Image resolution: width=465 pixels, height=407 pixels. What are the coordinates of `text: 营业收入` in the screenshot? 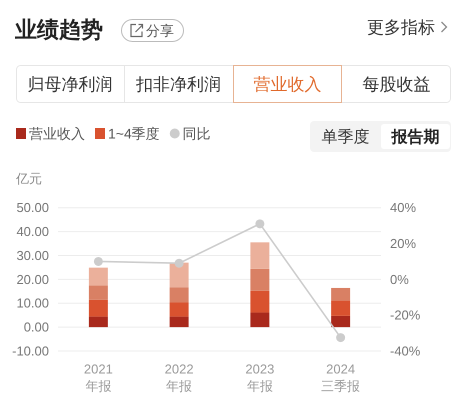 It's located at (288, 84).